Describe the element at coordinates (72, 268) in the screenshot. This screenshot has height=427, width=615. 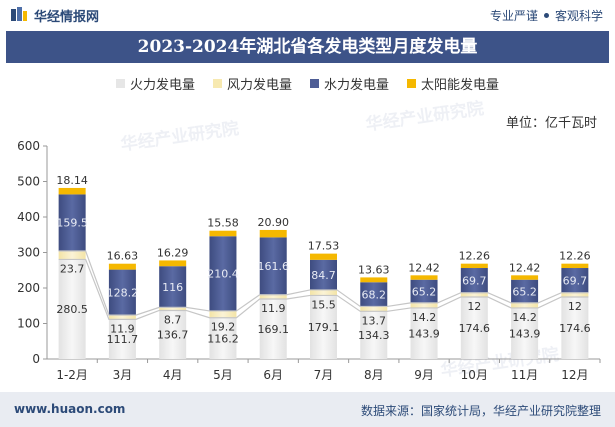
I see `data-label-wind: 23.7` at that location.